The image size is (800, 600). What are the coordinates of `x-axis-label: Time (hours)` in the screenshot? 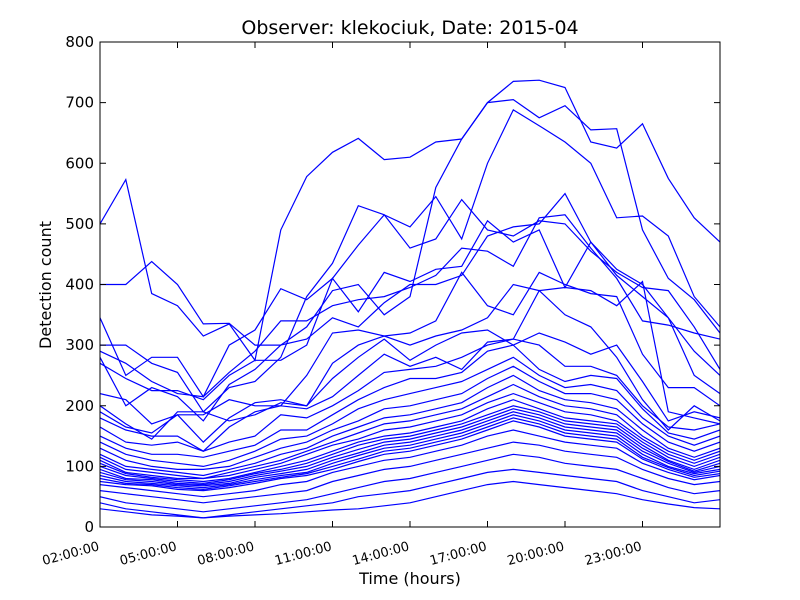 It's located at (409, 578).